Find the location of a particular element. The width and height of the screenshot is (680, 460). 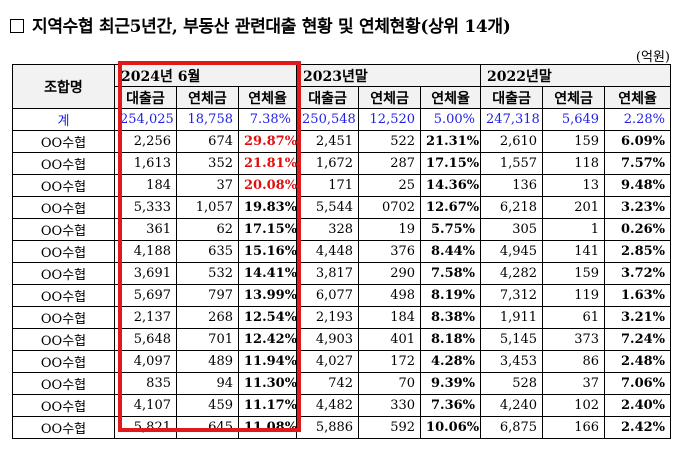

value-cell: 532 is located at coordinates (207, 273).